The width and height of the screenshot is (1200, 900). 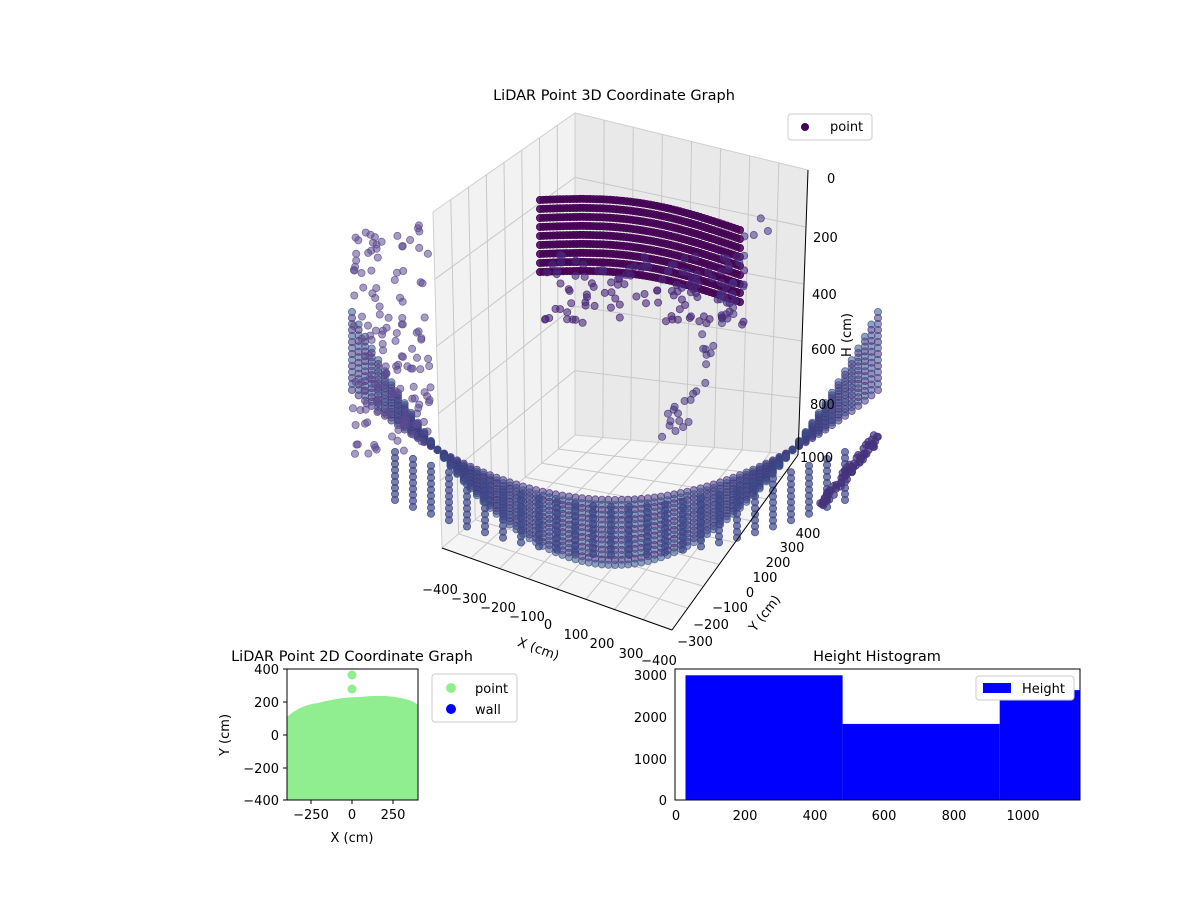 I want to click on legend-3d-label: point, so click(x=846, y=127).